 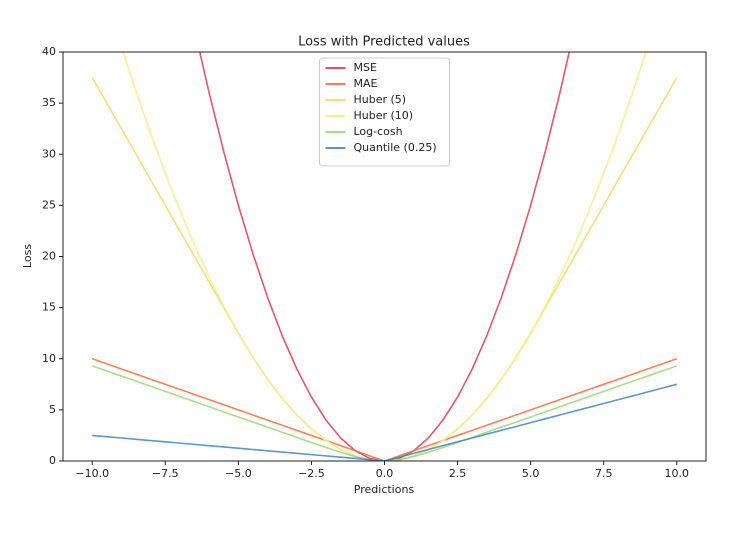 What do you see at coordinates (49, 102) in the screenshot?
I see `y-tick-label: 35` at bounding box center [49, 102].